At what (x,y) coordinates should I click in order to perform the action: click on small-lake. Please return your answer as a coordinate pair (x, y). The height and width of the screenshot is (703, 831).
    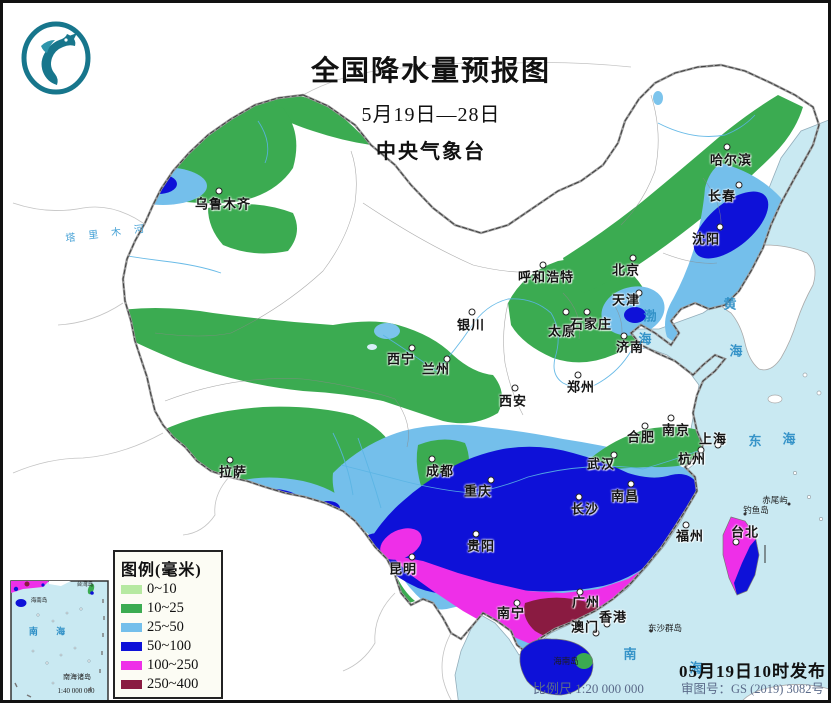
    Looking at the image, I should click on (372, 347).